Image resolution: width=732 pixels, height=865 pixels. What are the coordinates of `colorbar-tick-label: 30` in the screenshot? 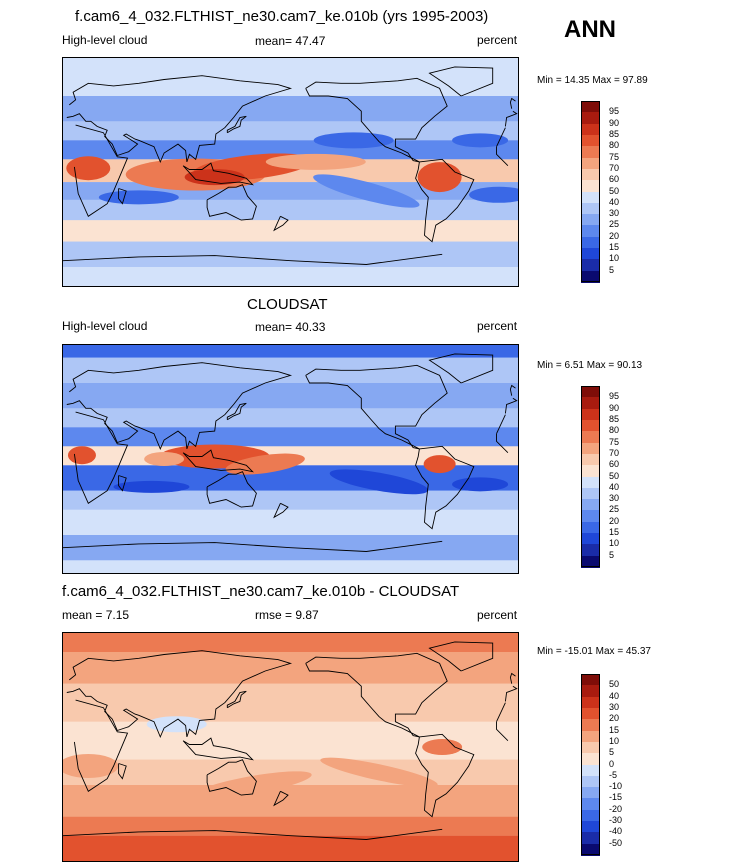 It's located at (614, 498).